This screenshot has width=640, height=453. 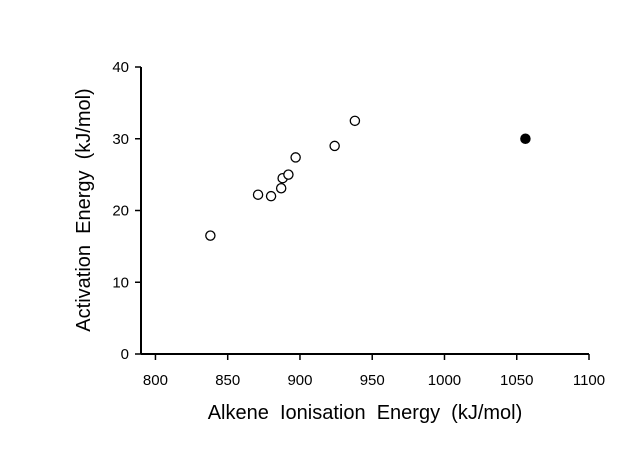 I want to click on y-tick-label: 10, so click(x=120, y=282).